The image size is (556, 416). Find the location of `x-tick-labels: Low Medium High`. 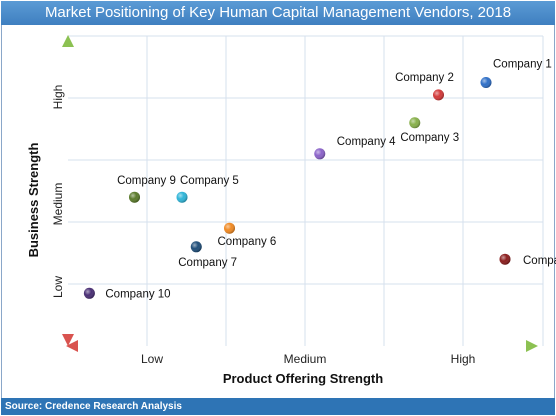

x-tick-labels: Low Medium High is located at coordinates (308, 359).